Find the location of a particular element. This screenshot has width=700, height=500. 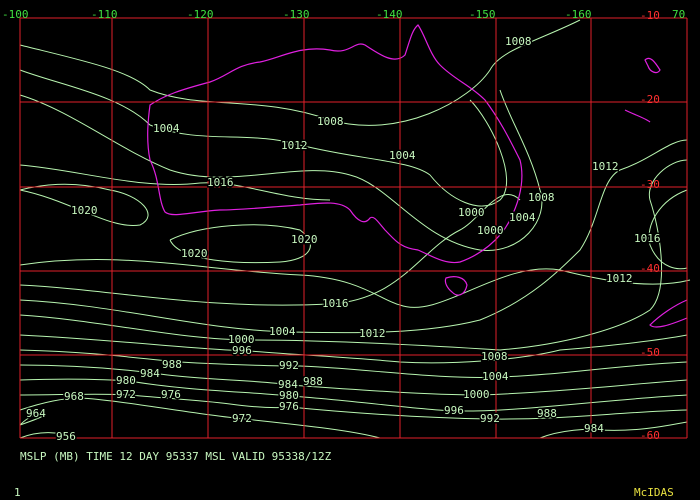

latitude-label: -20 is located at coordinates (650, 99).